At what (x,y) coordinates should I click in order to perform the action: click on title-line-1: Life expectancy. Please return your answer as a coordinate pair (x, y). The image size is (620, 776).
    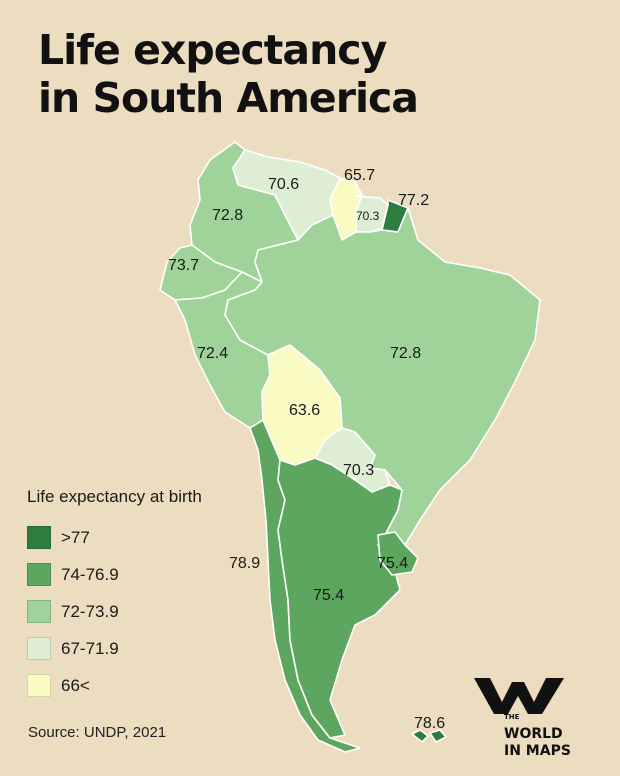
    Looking at the image, I should click on (212, 50).